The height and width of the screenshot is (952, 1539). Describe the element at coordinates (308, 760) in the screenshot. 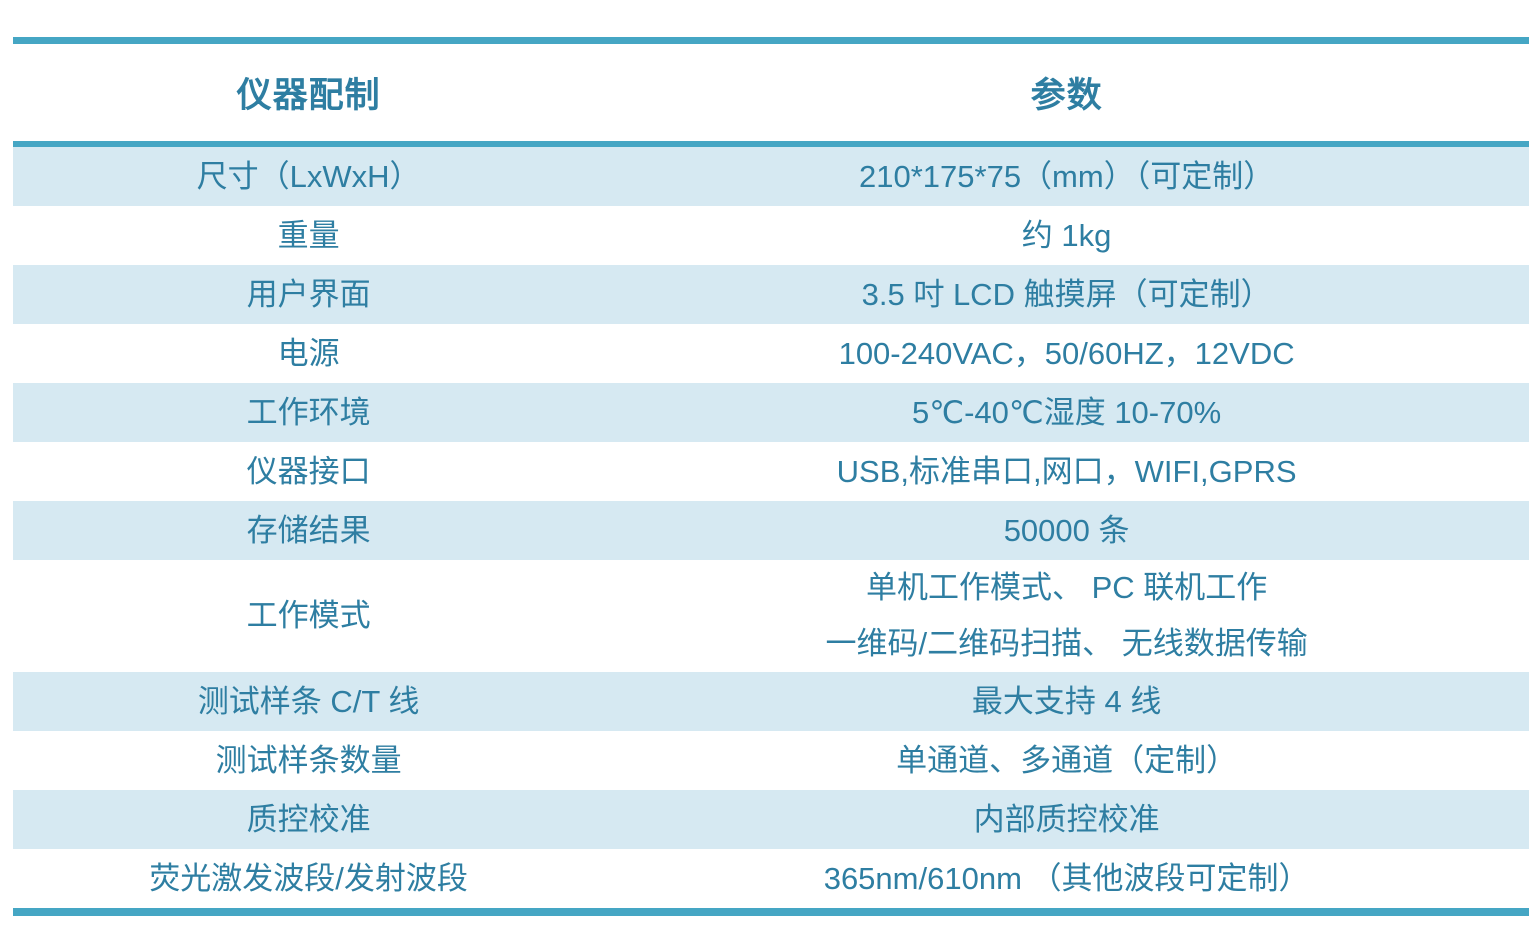

I see `spec-label: 测试样条数量` at that location.